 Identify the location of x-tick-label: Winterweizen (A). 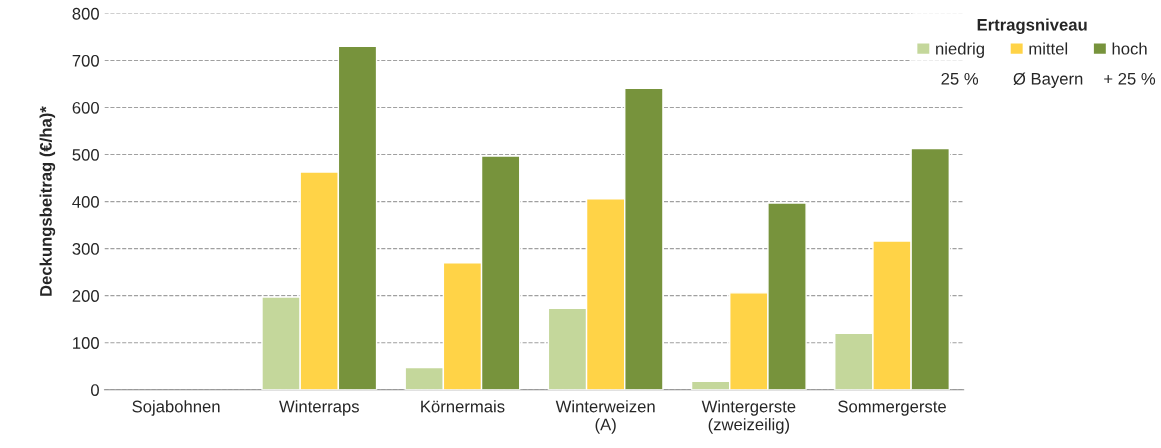
(605, 417).